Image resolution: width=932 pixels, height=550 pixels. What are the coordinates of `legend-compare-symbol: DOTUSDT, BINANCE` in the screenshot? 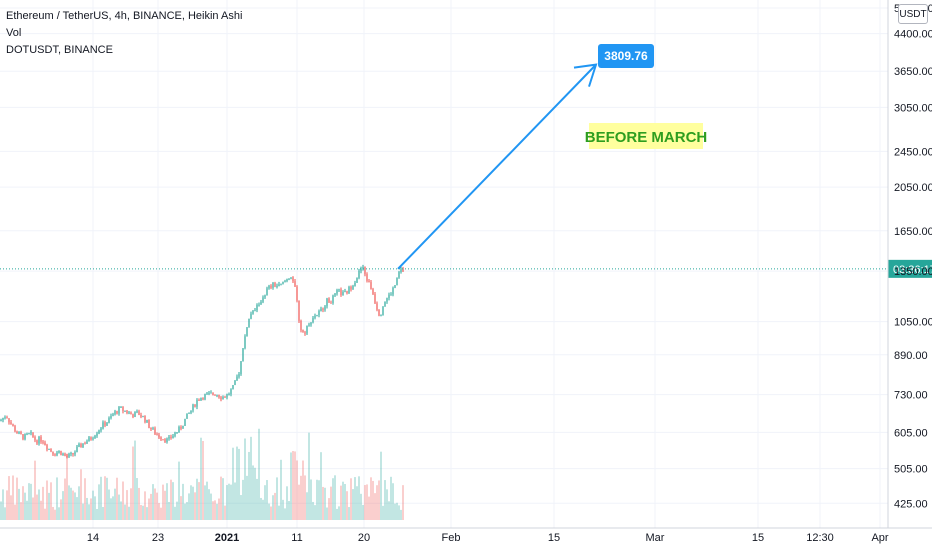 It's located at (59, 50).